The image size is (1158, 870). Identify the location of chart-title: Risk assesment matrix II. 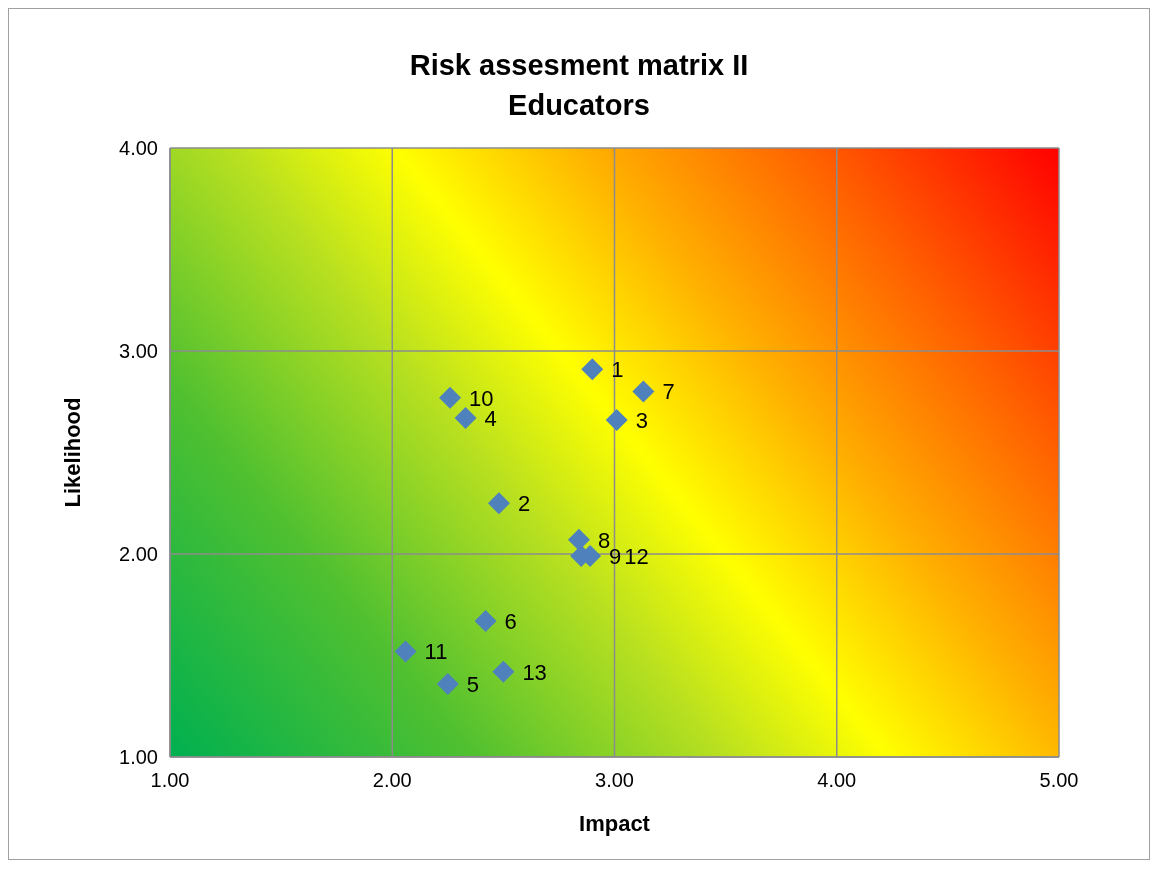
(579, 65).